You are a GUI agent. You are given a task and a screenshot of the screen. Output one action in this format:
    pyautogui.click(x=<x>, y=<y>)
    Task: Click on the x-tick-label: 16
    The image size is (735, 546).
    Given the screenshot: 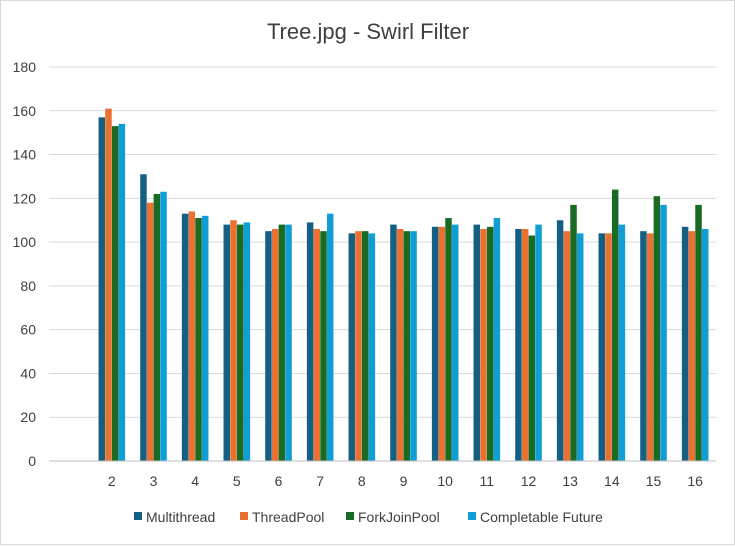 What is the action you would take?
    pyautogui.click(x=695, y=481)
    